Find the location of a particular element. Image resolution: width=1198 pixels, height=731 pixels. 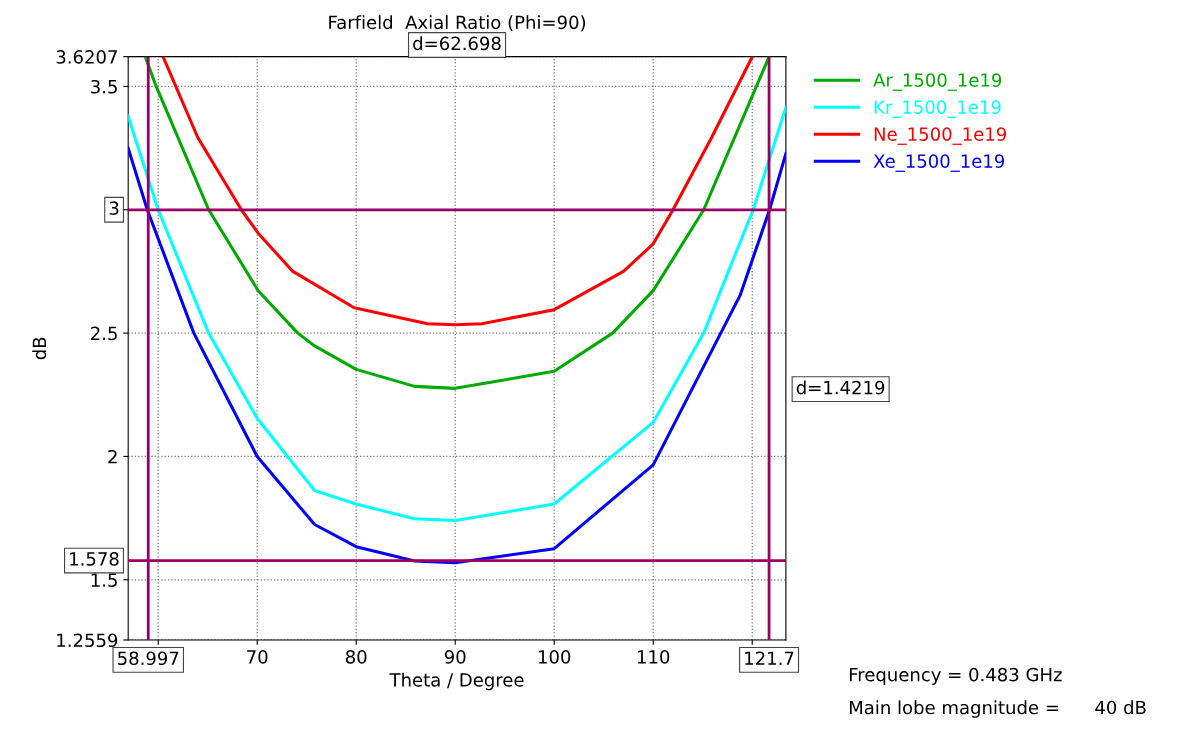

legend-label: Ne_1500_1e19 is located at coordinates (940, 136).